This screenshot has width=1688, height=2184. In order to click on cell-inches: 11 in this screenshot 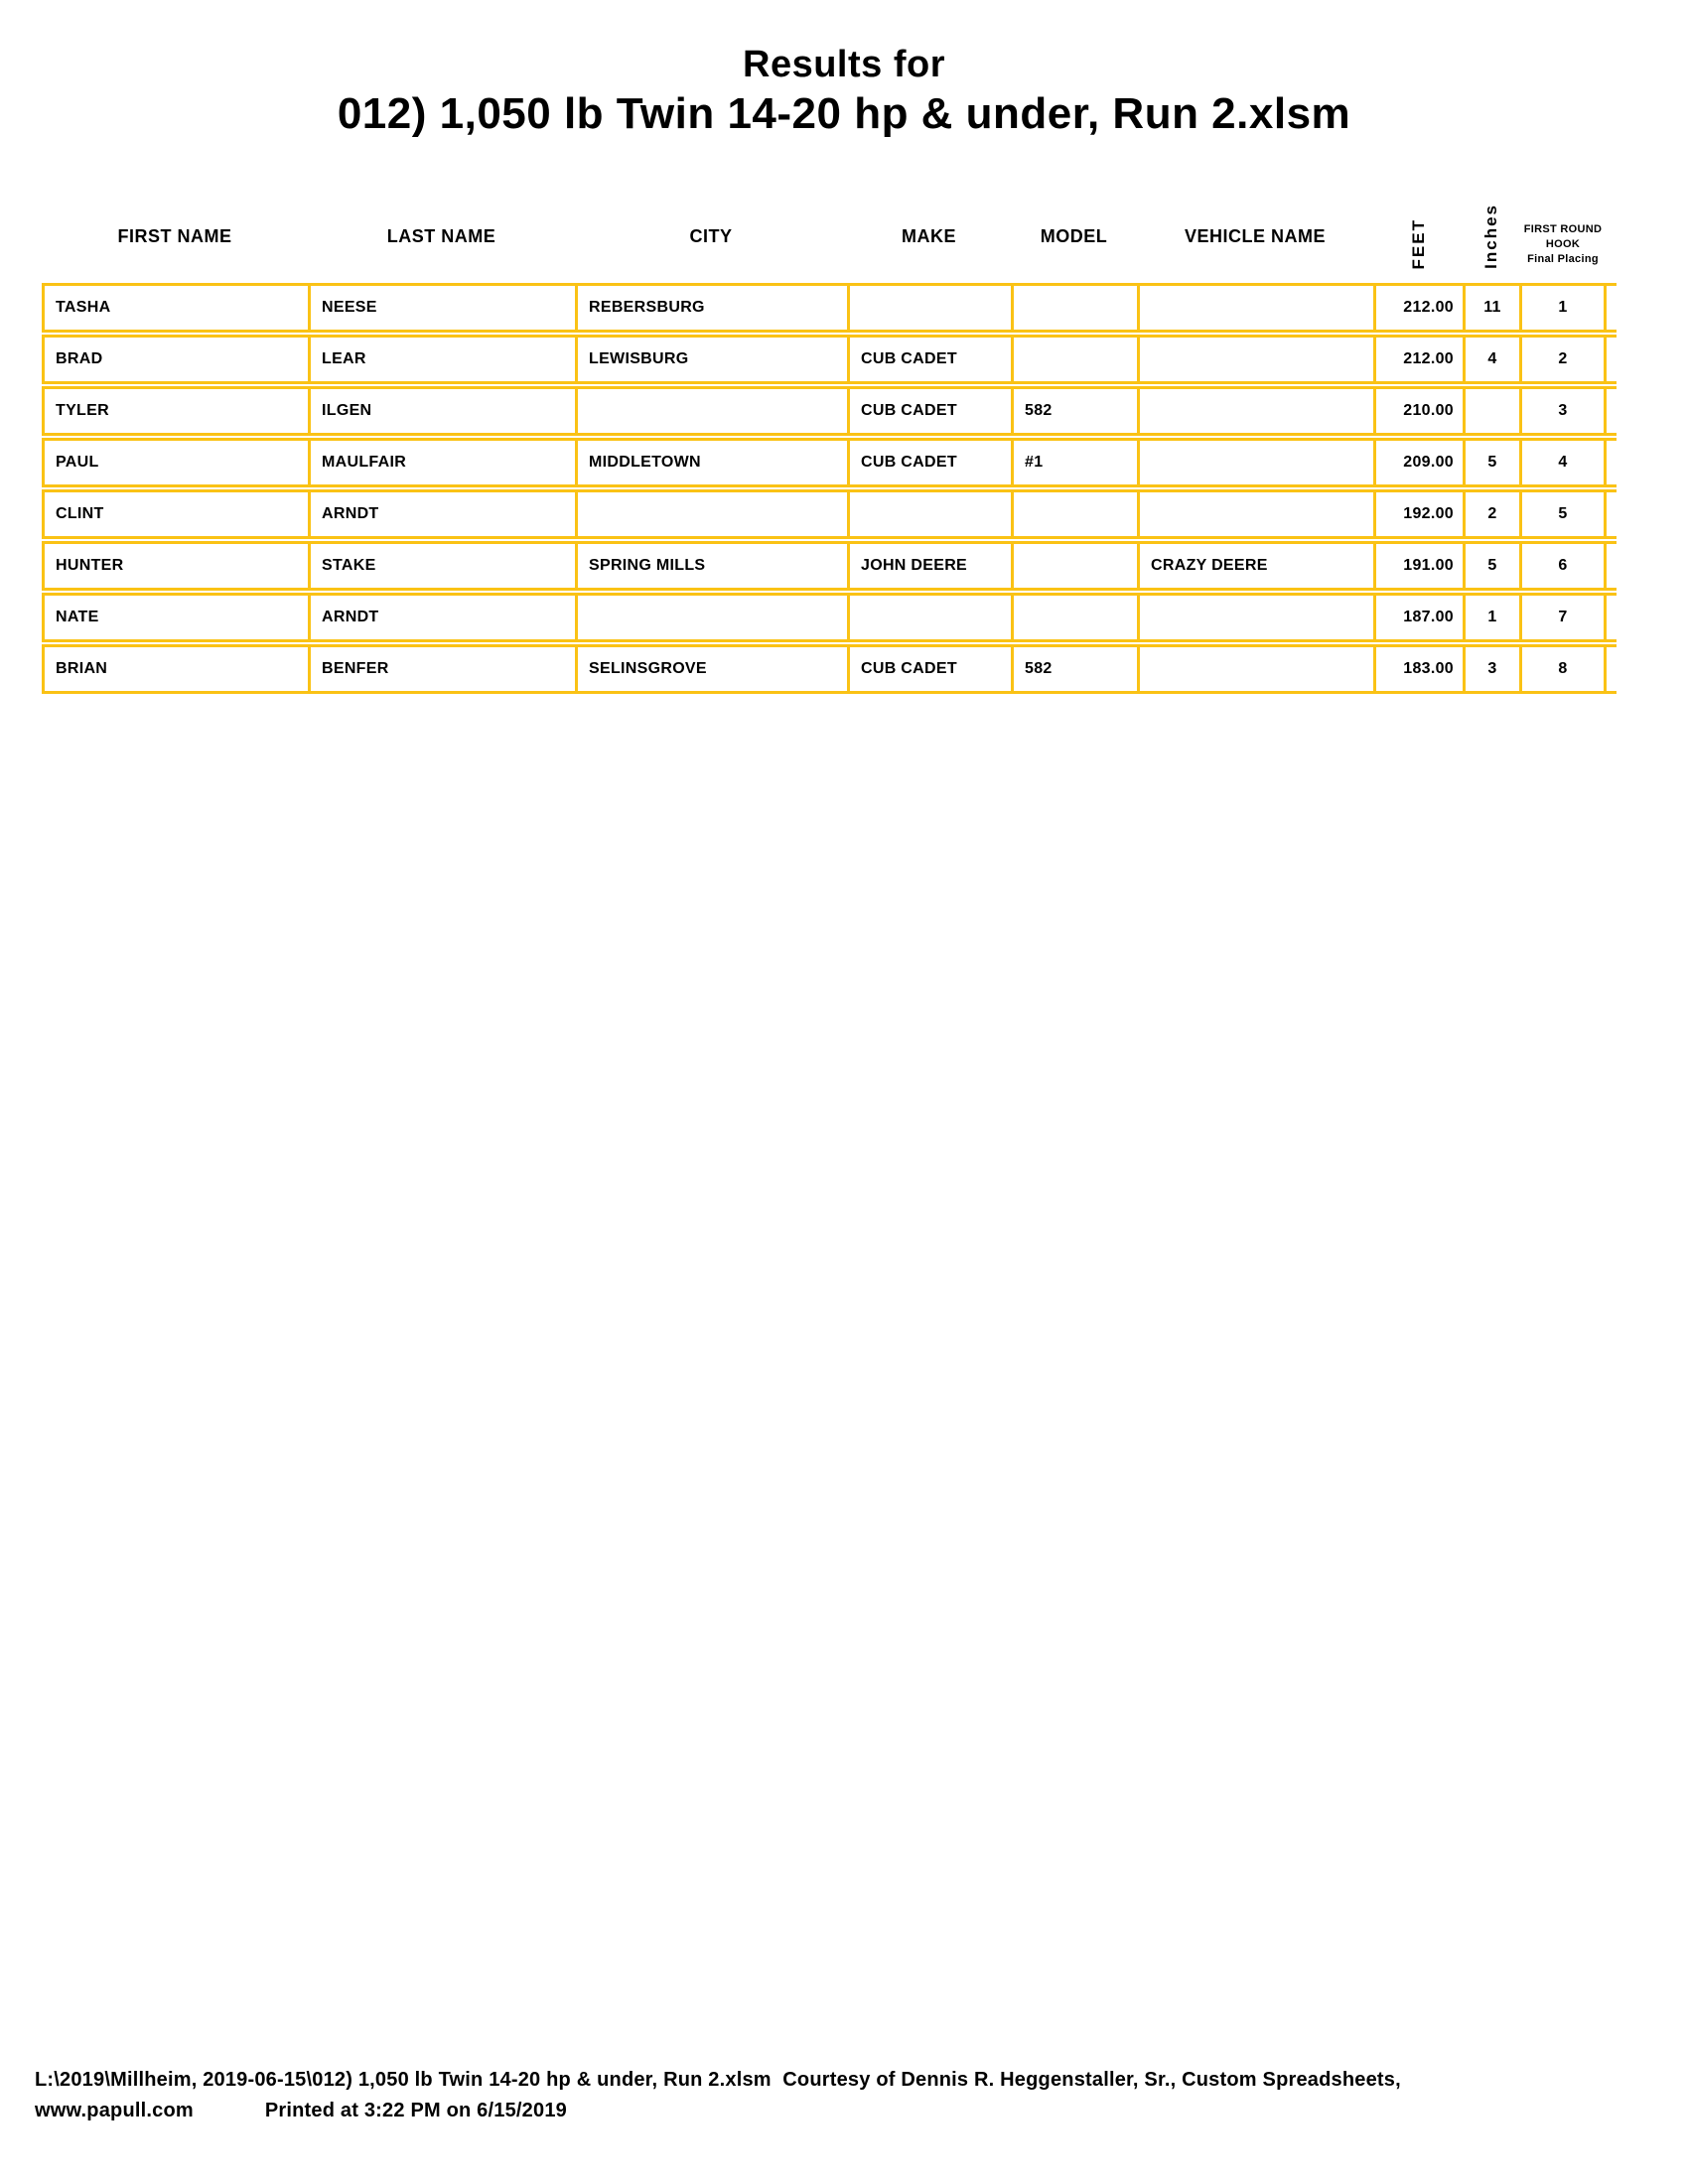, I will do `click(1494, 308)`.